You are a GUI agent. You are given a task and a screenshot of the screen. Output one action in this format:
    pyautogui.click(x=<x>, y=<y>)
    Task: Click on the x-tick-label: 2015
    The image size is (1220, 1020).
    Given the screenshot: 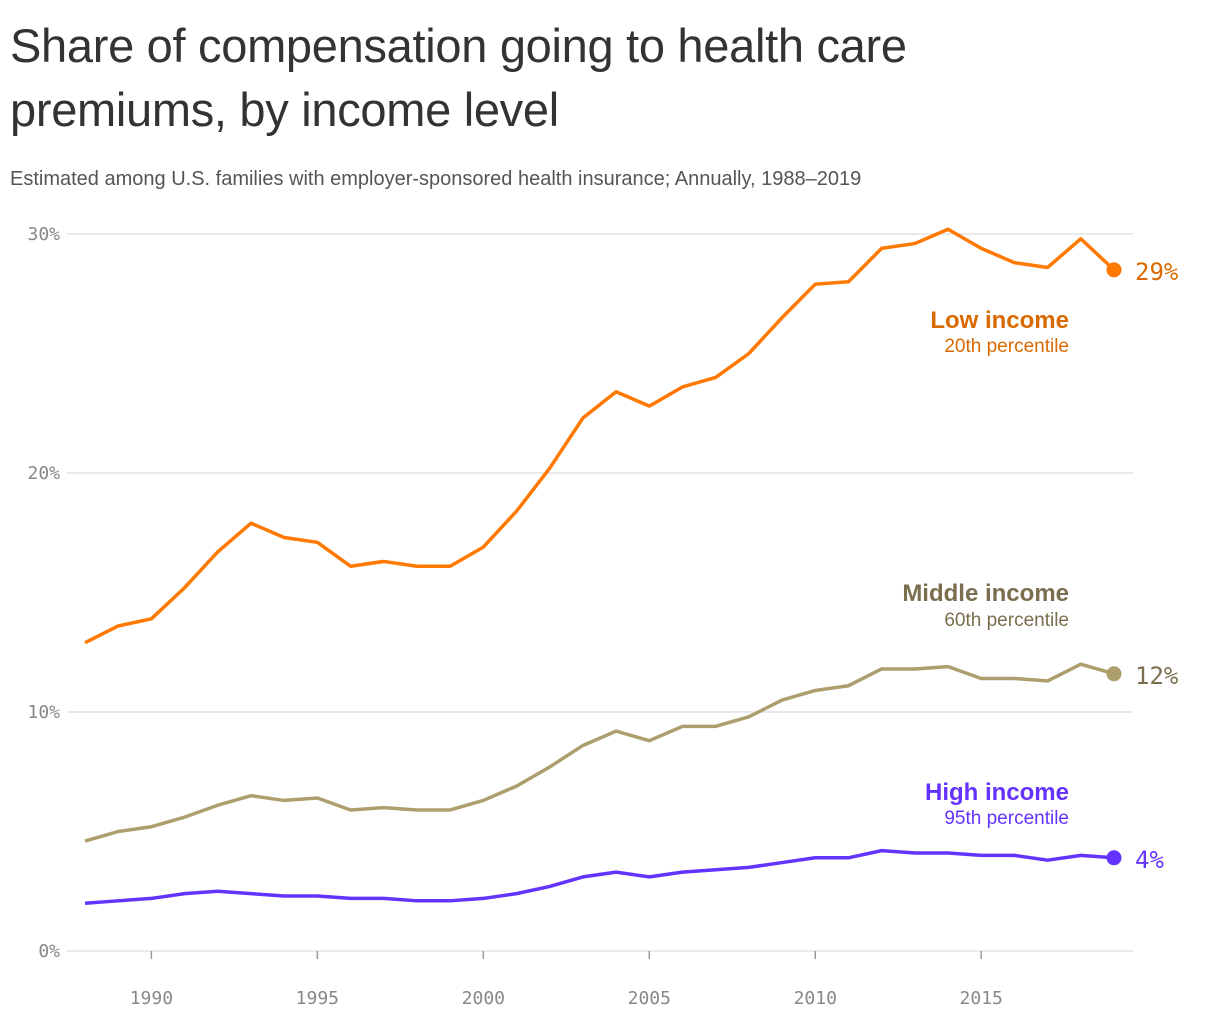 What is the action you would take?
    pyautogui.click(x=981, y=998)
    